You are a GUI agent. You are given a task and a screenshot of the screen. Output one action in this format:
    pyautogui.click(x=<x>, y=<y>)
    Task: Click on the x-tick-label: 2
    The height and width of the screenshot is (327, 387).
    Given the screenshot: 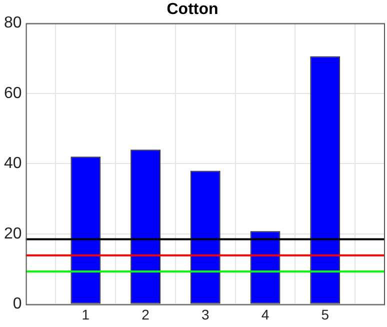 What is the action you would take?
    pyautogui.click(x=146, y=314)
    